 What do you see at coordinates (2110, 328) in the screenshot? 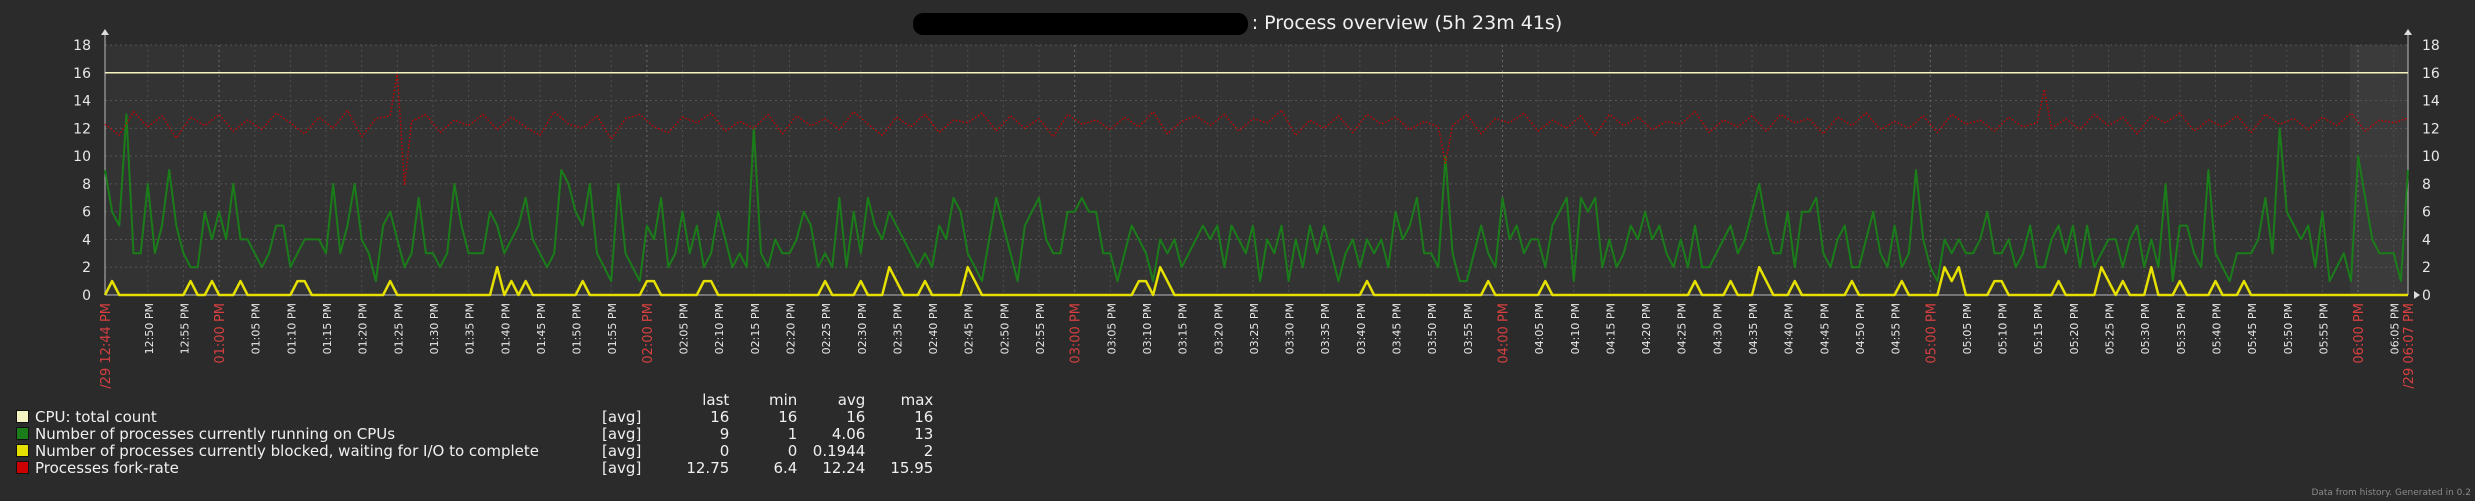
I see `x-tick-label: 05:25 PM` at bounding box center [2110, 328].